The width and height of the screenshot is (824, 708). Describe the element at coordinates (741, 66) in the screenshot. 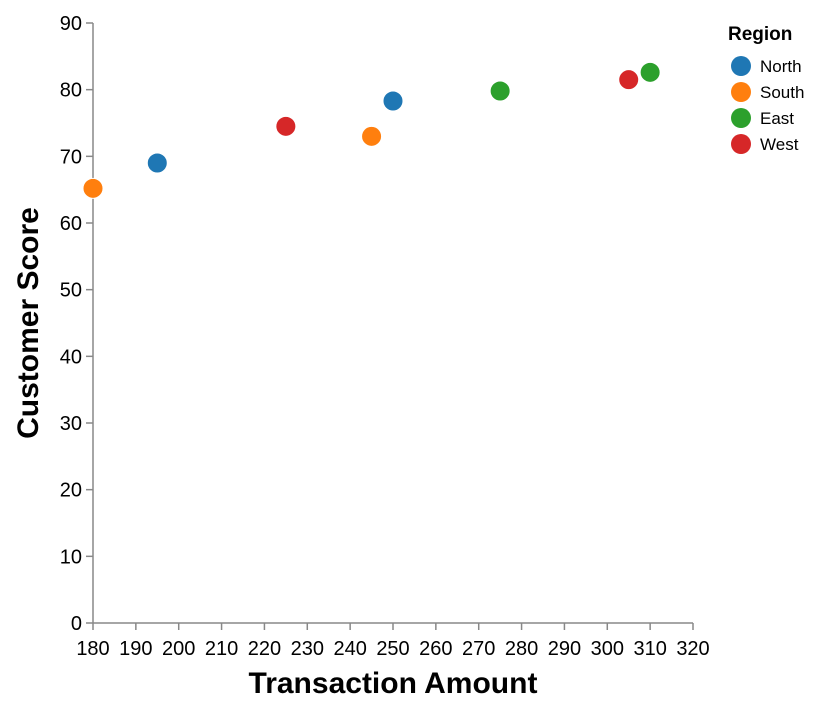

I see `legend-swatch-north` at that location.